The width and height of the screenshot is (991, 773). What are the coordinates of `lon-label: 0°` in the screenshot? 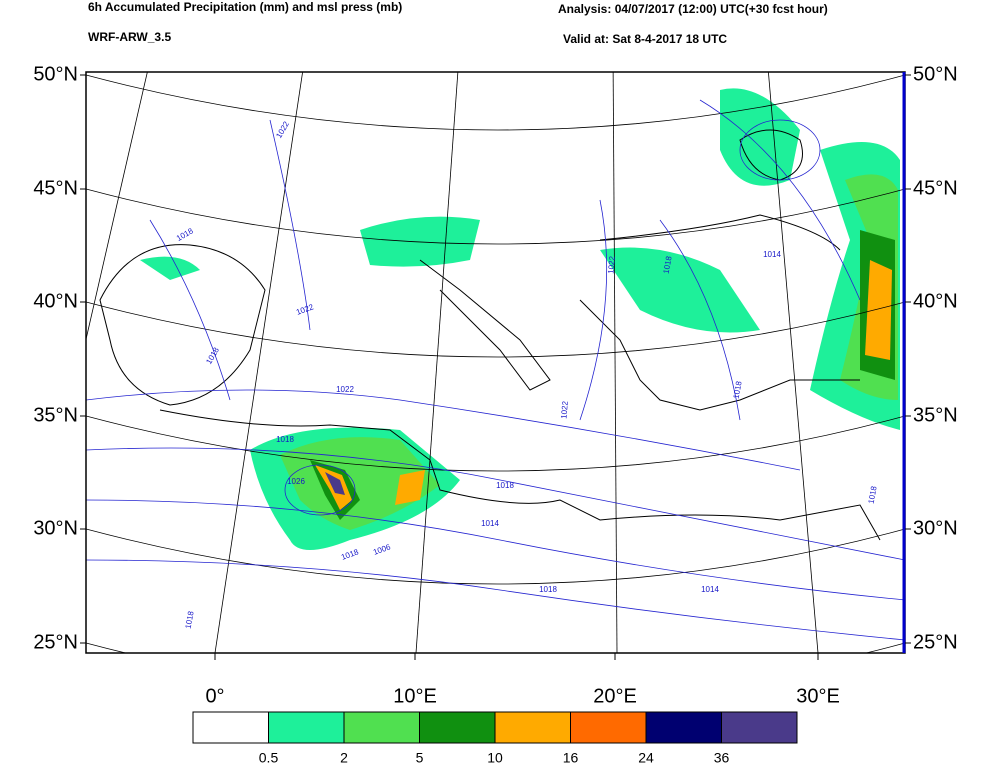 It's located at (214, 696).